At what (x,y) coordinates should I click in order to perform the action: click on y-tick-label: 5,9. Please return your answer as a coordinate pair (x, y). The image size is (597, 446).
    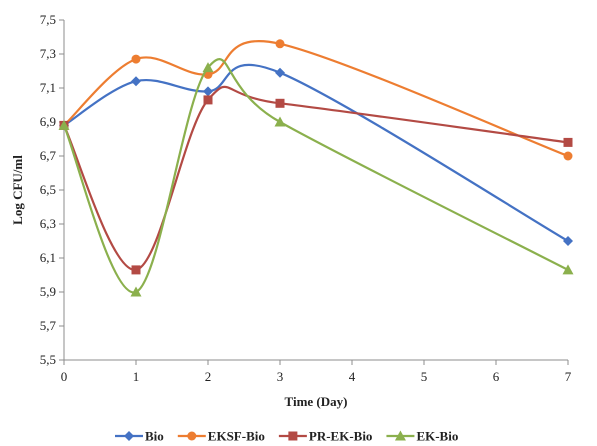
    Looking at the image, I should click on (48, 291).